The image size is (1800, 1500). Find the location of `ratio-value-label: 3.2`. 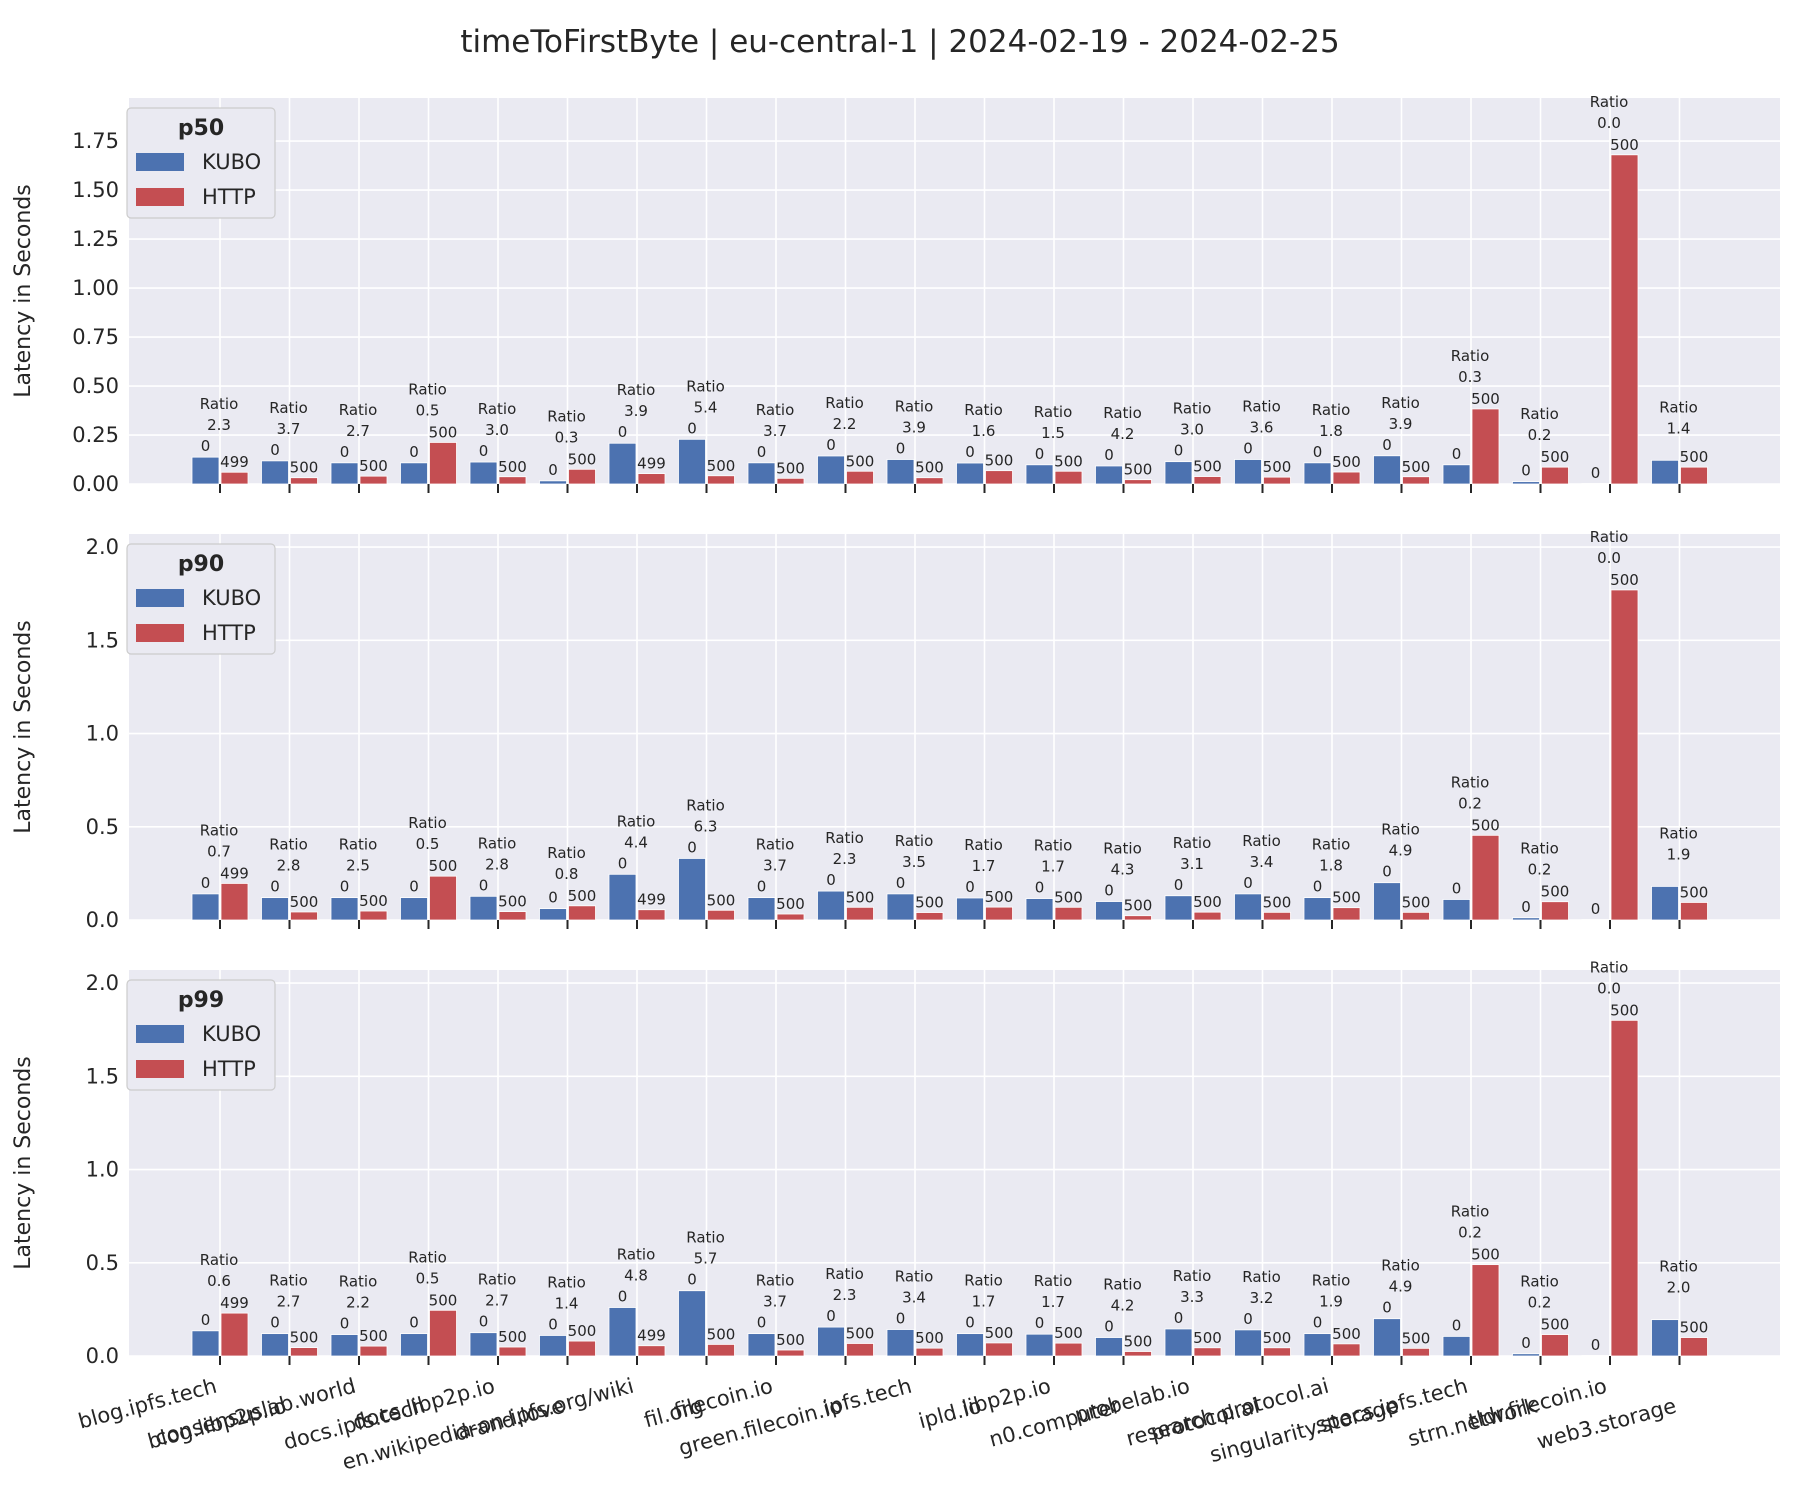

ratio-value-label: 3.2 is located at coordinates (1262, 1298).